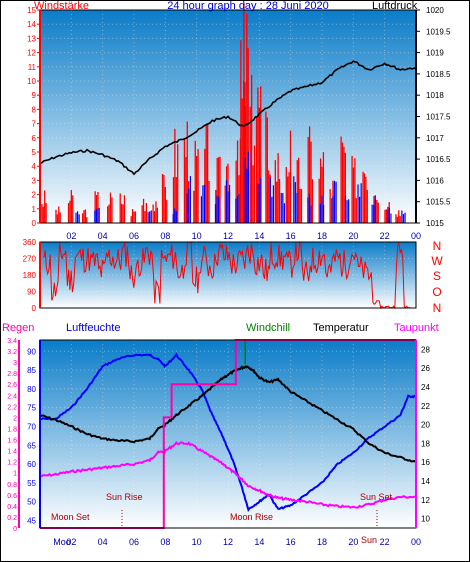  Describe the element at coordinates (259, 542) in the screenshot. I see `panel3-x-tick: 14` at that location.